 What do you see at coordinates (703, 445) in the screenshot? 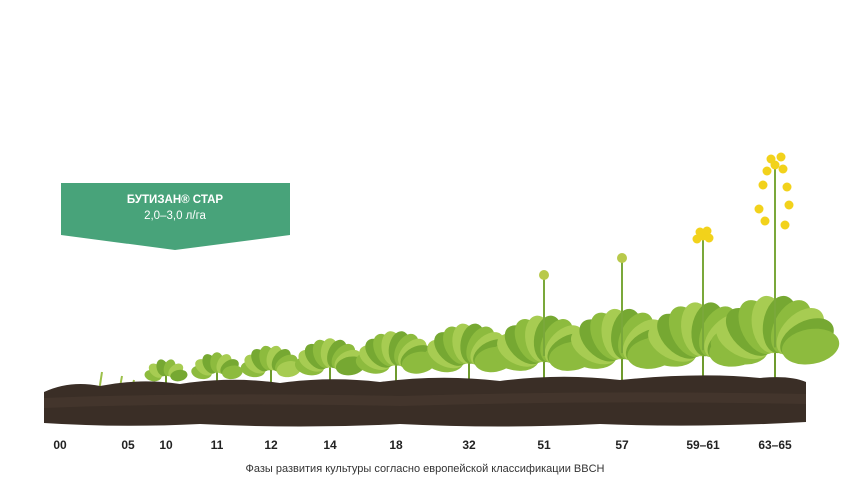
I see `stage-label: 59–61` at bounding box center [703, 445].